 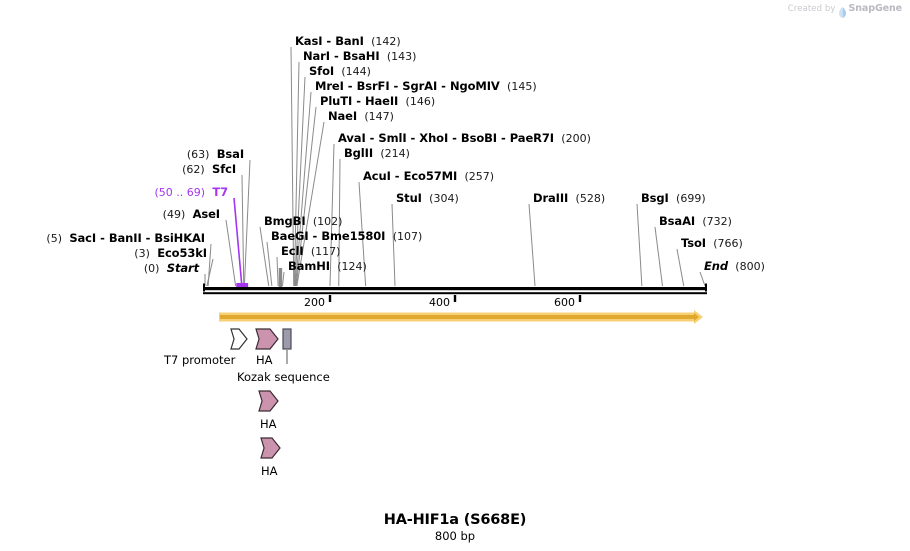 What do you see at coordinates (845, 10) in the screenshot?
I see `snapgene-watermark: Created by SnapGene` at bounding box center [845, 10].